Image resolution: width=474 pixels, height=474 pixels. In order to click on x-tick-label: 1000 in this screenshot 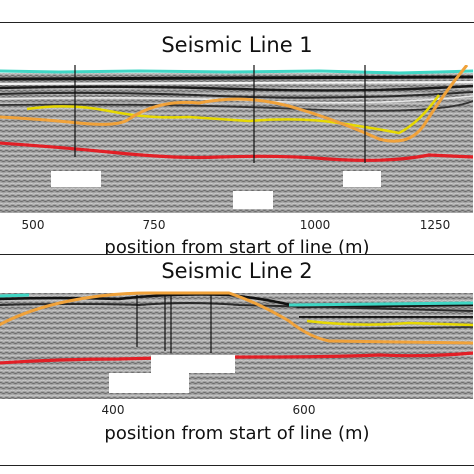, I will do `click(315, 225)`.